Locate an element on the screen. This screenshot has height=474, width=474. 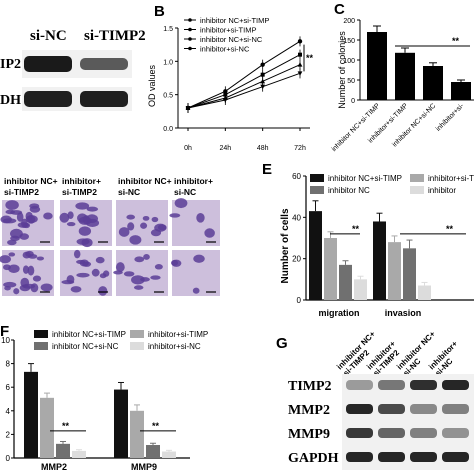
panel-f-y-tick-label: 4 is located at coordinates (8, 411).